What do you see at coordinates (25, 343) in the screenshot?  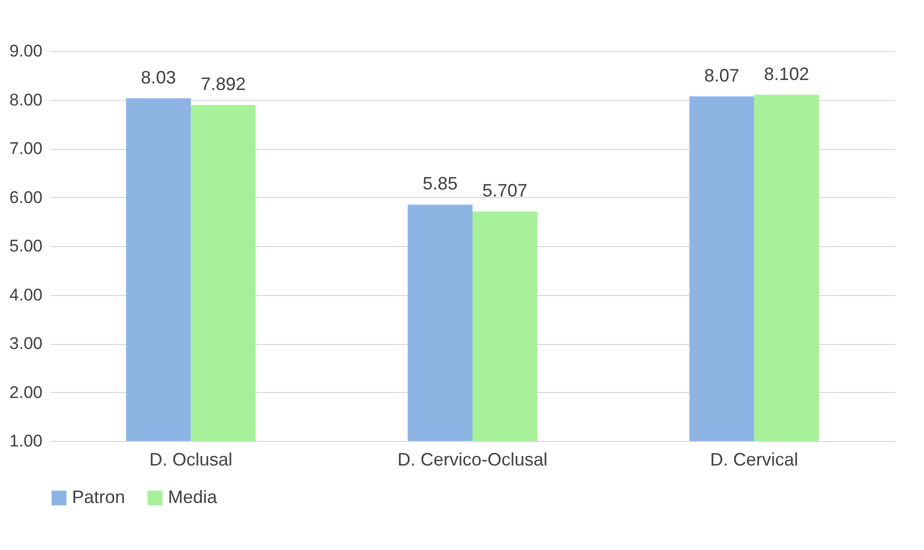 I see `y-tick-label: 3.00` at bounding box center [25, 343].